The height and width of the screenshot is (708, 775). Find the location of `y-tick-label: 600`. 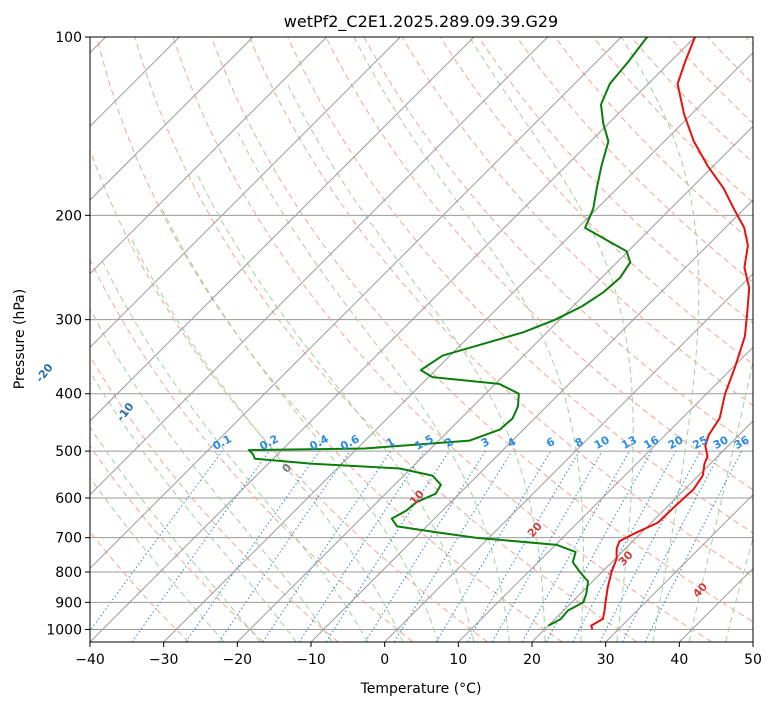

y-tick-label: 600 is located at coordinates (68, 499).